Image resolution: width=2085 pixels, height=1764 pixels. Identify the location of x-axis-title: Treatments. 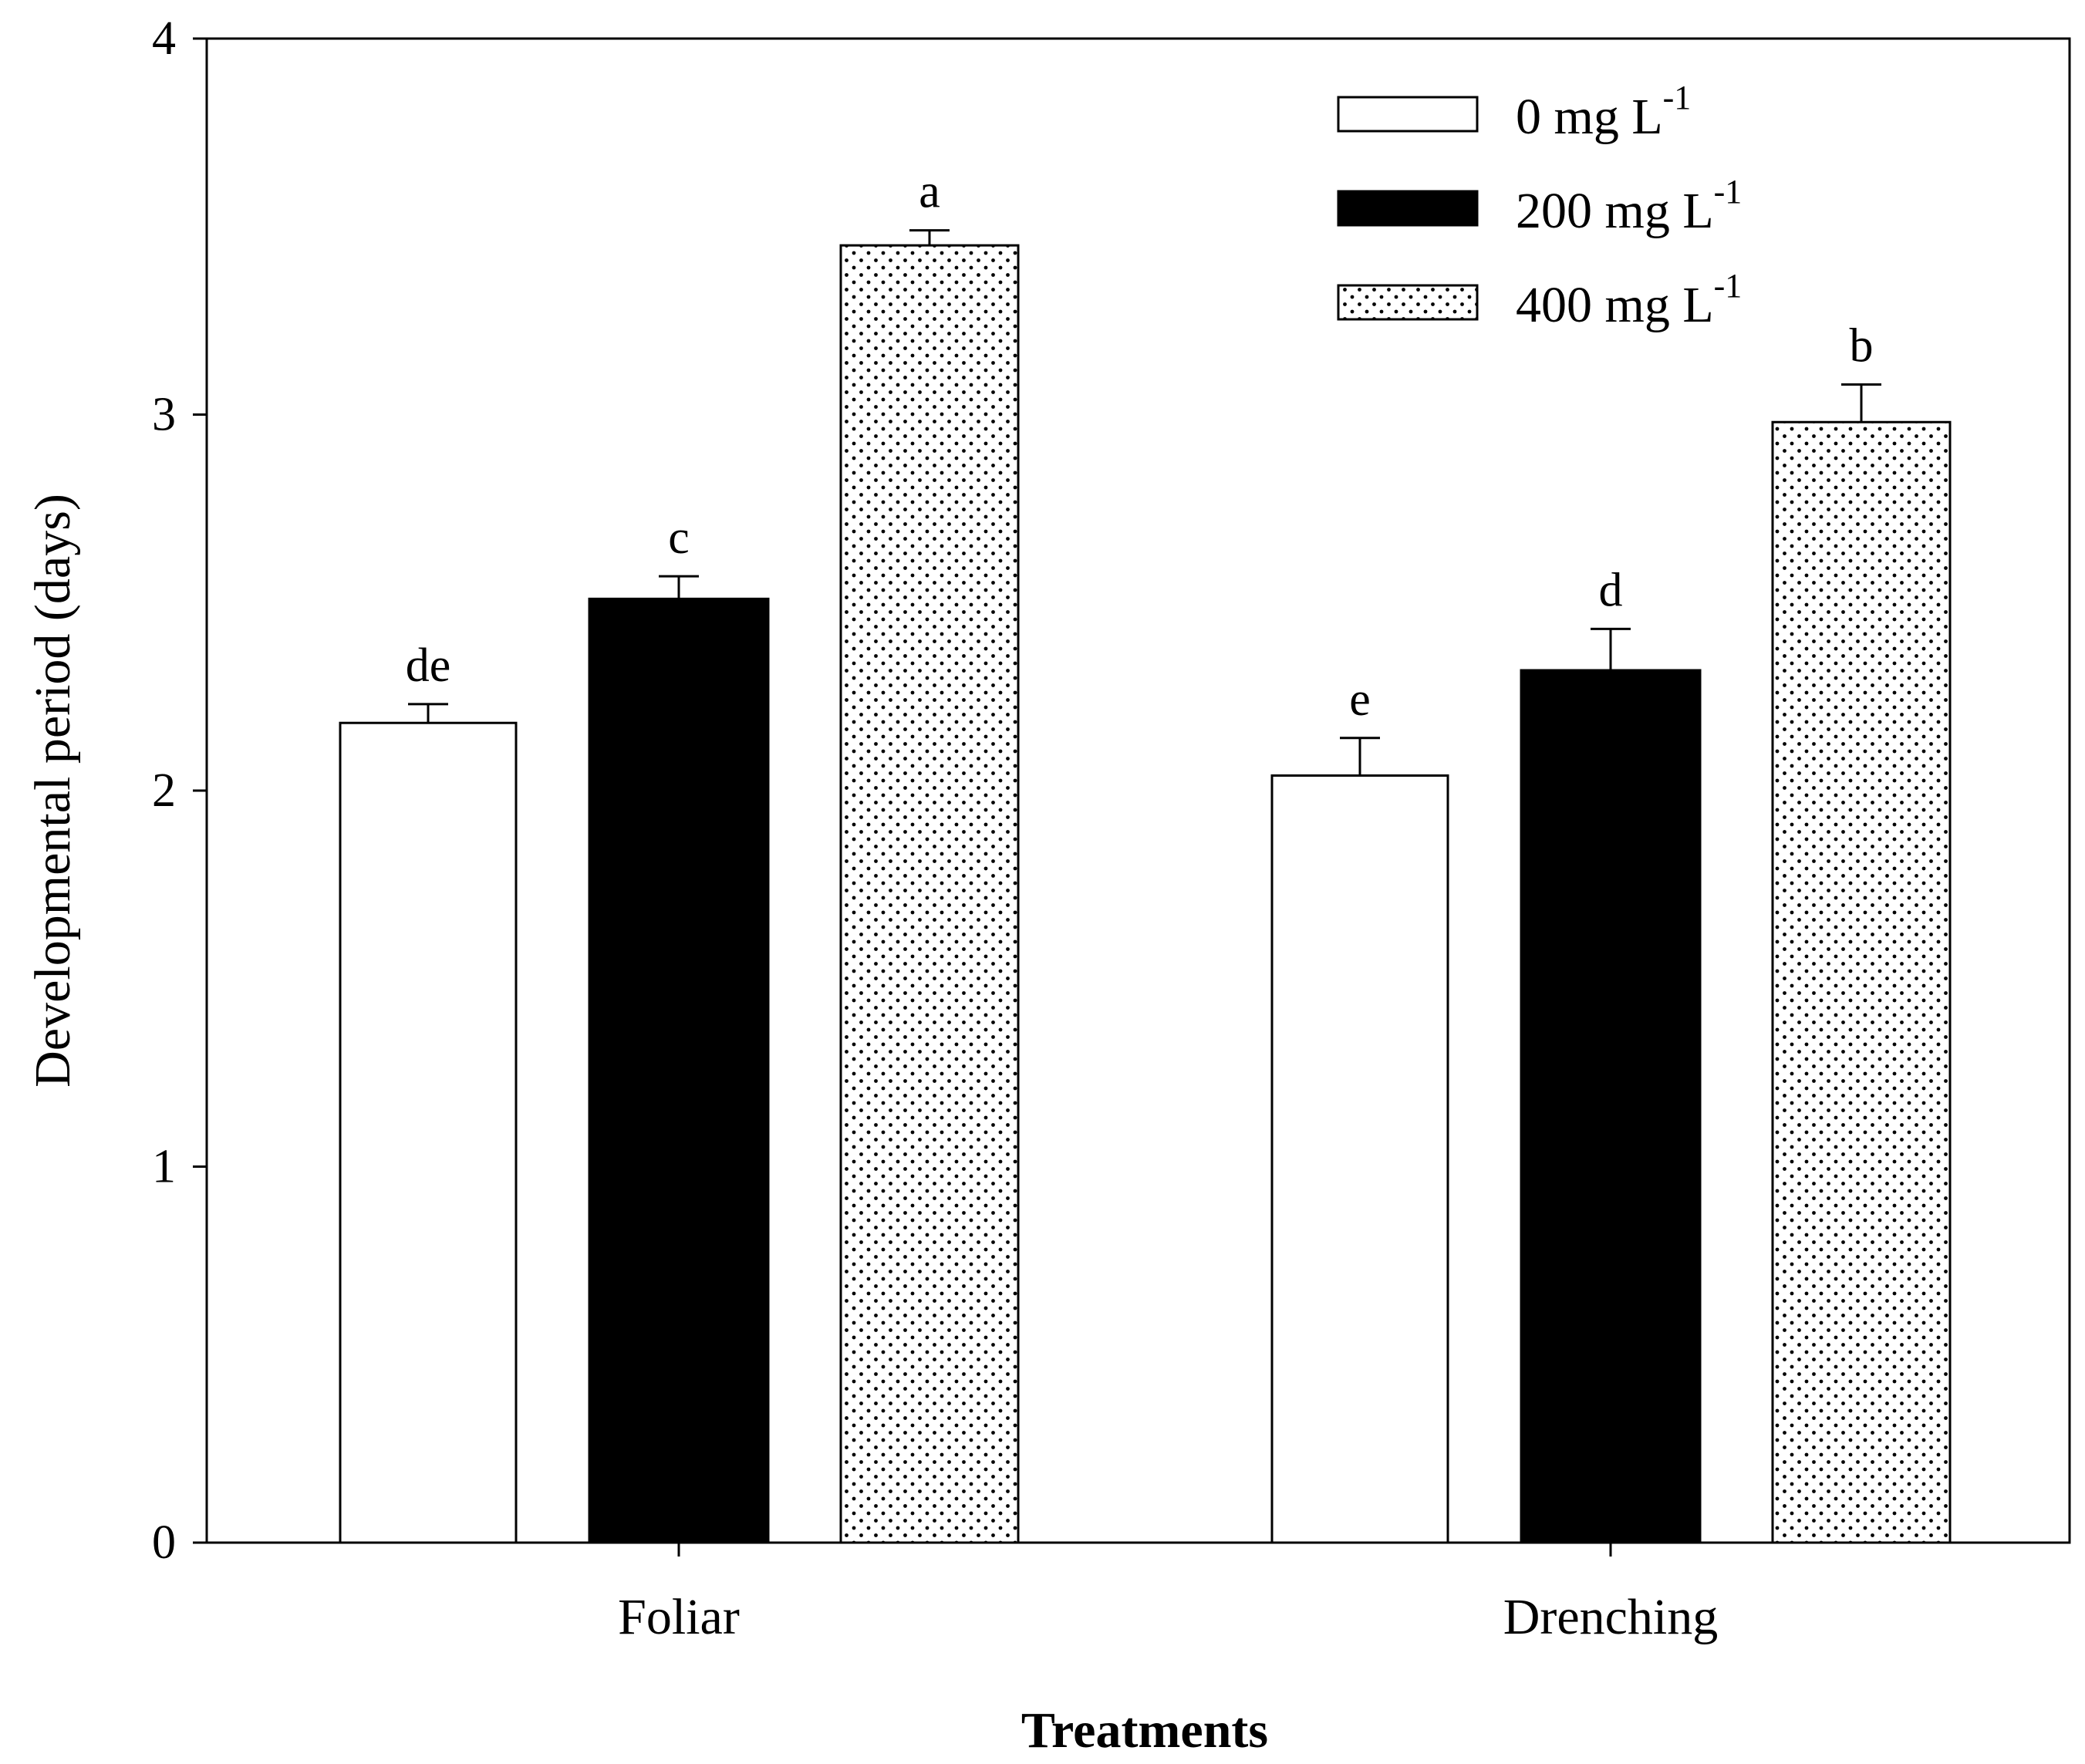
(1145, 1731).